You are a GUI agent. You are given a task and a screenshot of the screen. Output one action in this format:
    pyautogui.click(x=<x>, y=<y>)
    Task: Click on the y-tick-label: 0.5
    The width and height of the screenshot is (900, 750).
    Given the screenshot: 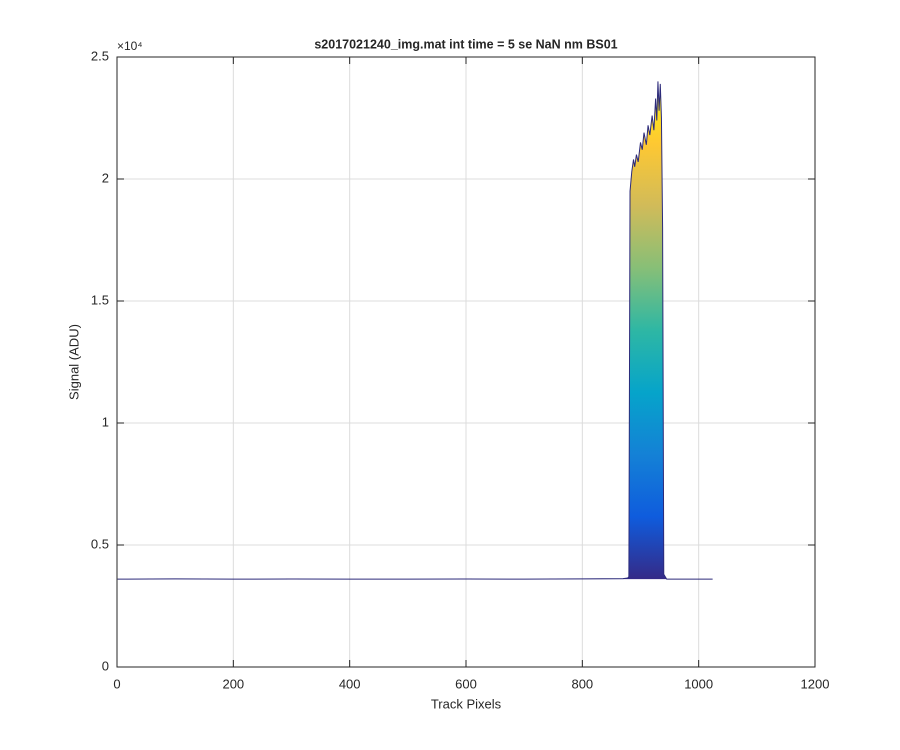 What is the action you would take?
    pyautogui.click(x=100, y=543)
    